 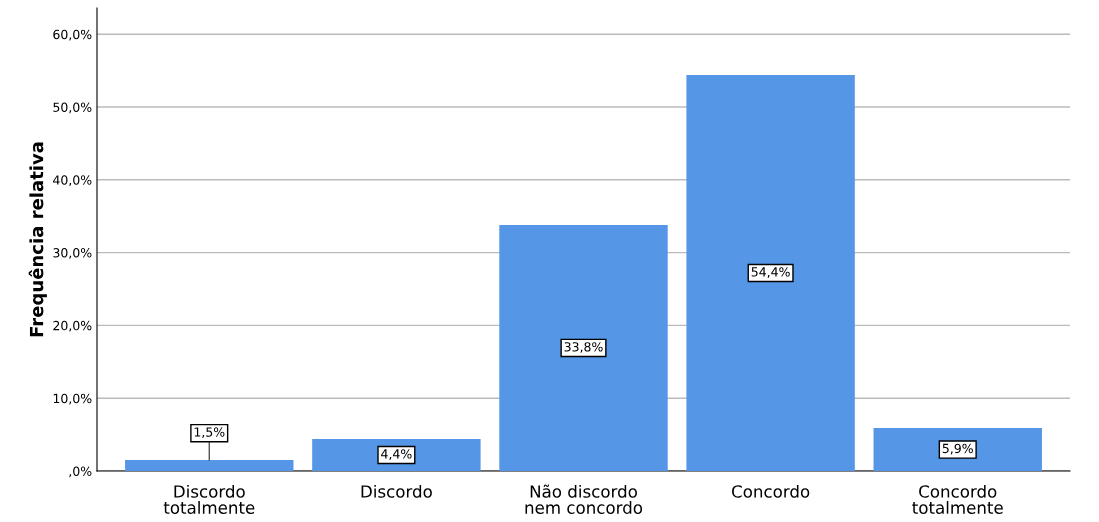 What do you see at coordinates (584, 499) in the screenshot?
I see `x-tick-label: Não discordo nem concordo` at bounding box center [584, 499].